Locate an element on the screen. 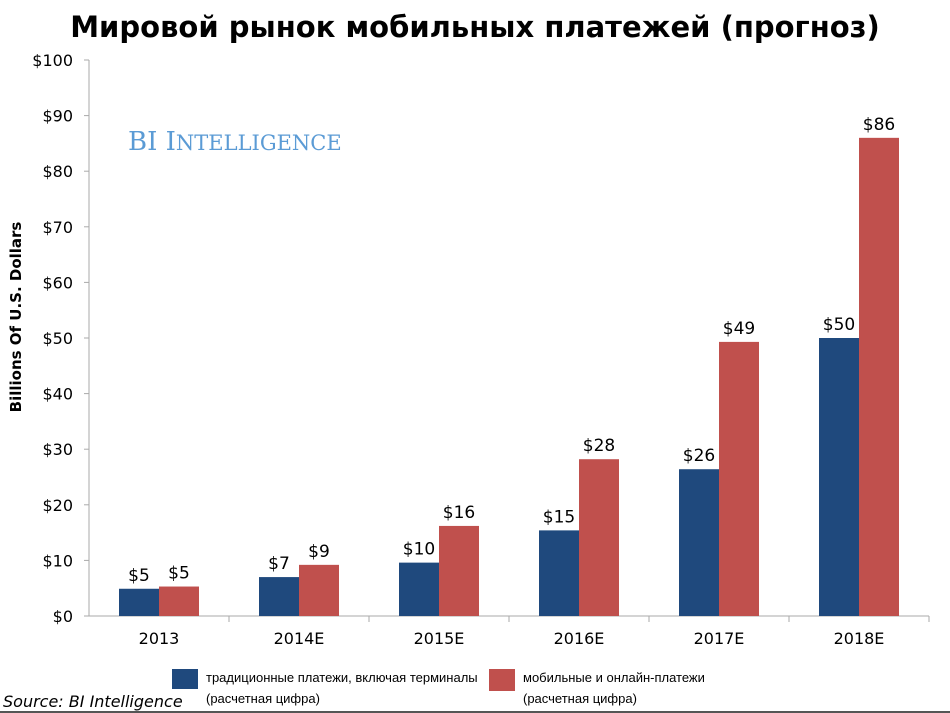 Image resolution: width=950 pixels, height=713 pixels. x-tick-label: 2018E is located at coordinates (859, 638).